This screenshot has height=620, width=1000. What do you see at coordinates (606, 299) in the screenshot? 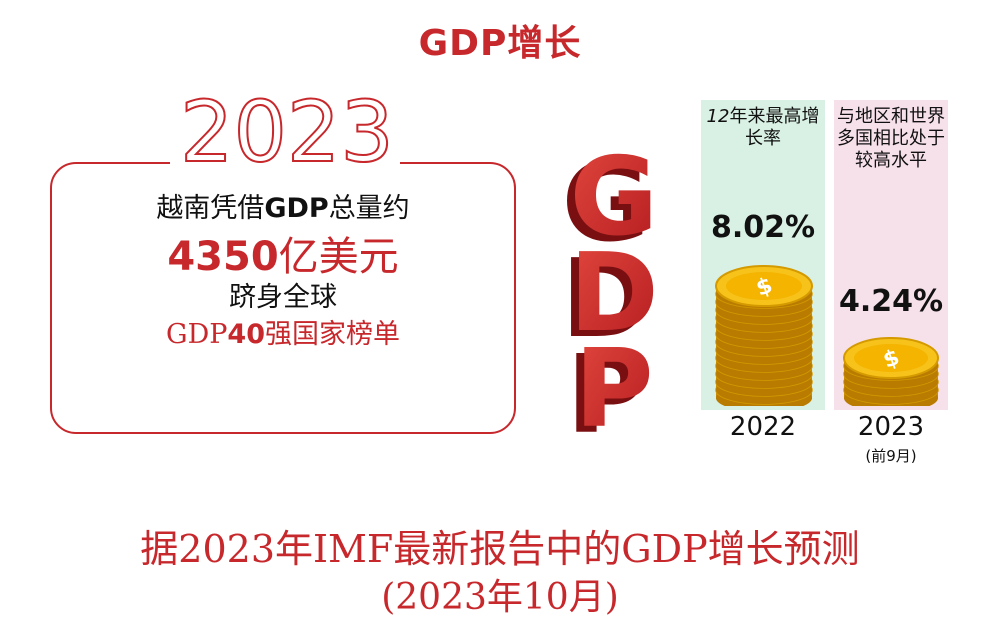
I see `gdp-letter-d-shadow: D` at bounding box center [606, 299].